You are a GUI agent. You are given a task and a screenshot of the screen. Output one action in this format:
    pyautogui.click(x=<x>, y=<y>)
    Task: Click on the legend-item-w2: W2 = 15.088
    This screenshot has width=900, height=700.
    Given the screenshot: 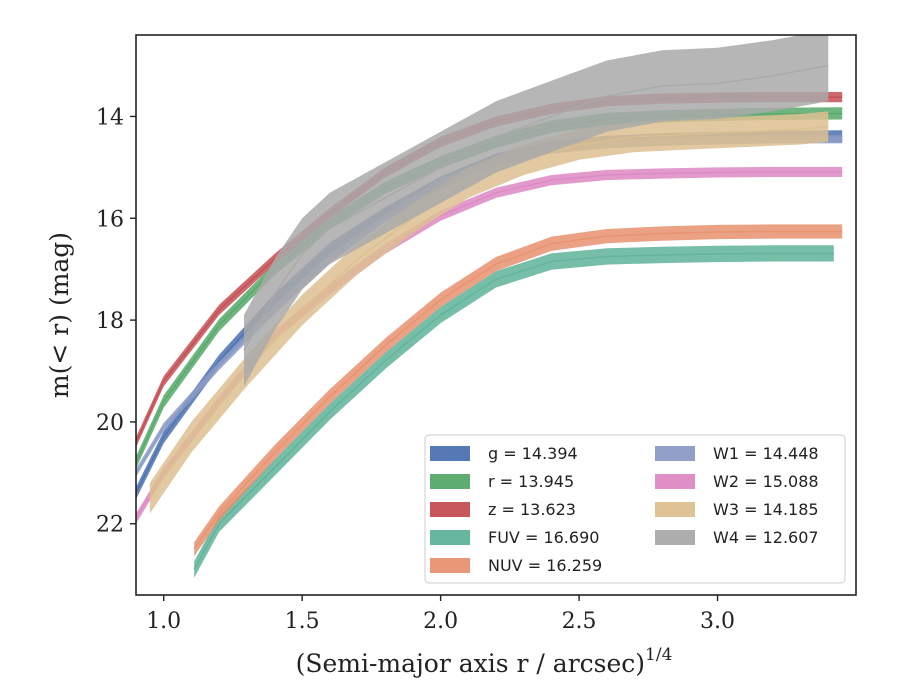 What is the action you would take?
    pyautogui.click(x=737, y=481)
    